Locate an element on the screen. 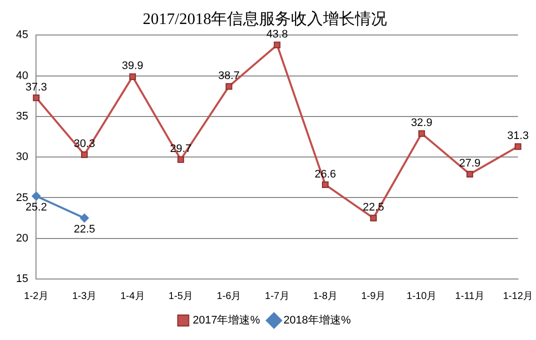 Image resolution: width=536 pixels, height=340 pixels. x-tick-label: 1-2月 is located at coordinates (36, 296).